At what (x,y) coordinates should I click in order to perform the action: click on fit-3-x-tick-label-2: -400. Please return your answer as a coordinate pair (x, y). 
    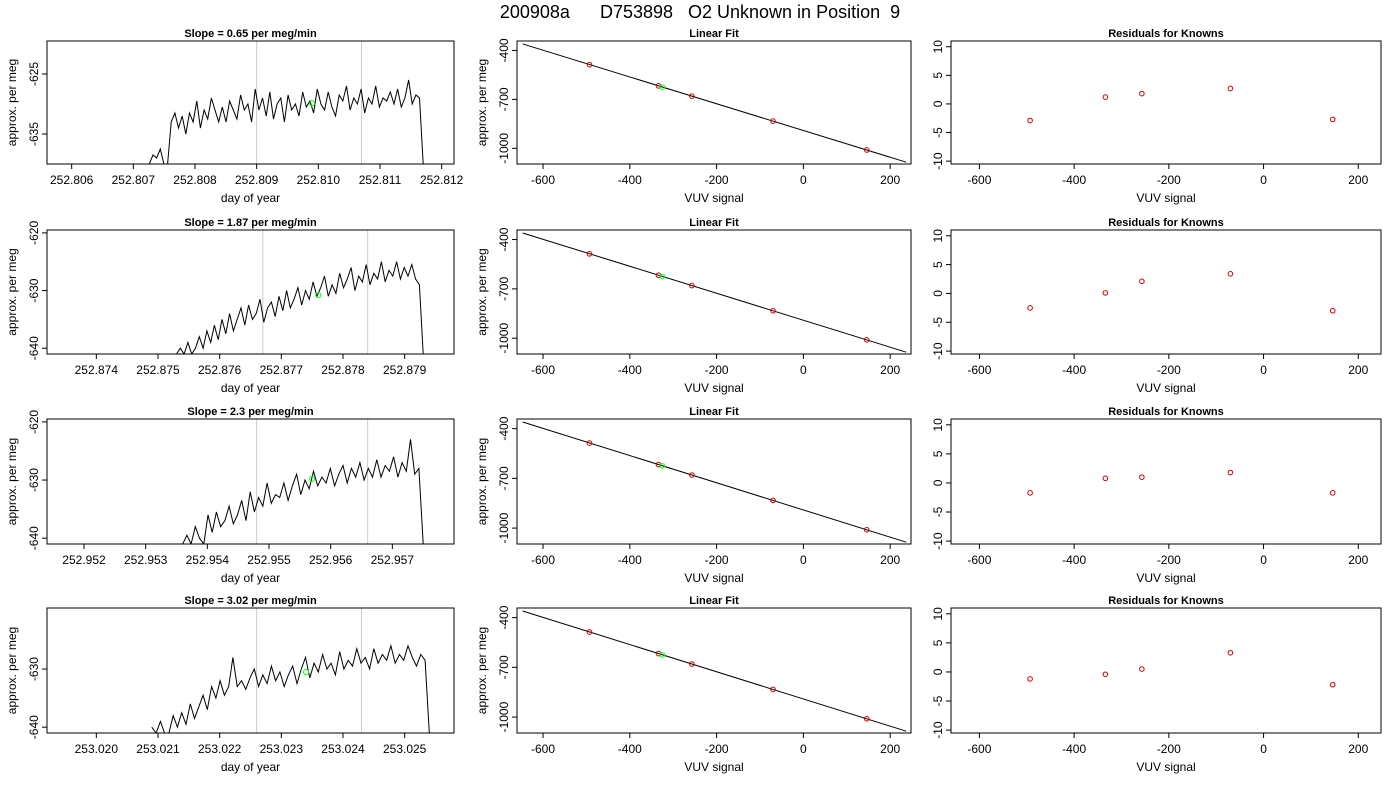
    Looking at the image, I should click on (630, 560).